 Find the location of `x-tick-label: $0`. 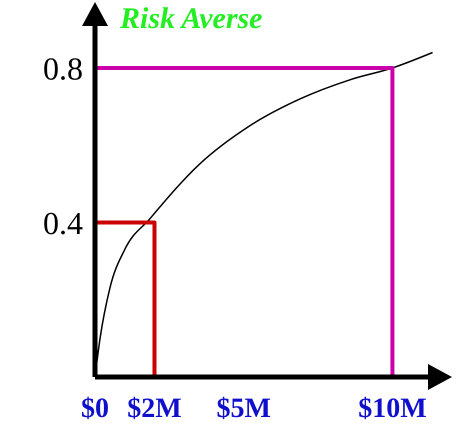

x-tick-label: $0 is located at coordinates (95, 408).